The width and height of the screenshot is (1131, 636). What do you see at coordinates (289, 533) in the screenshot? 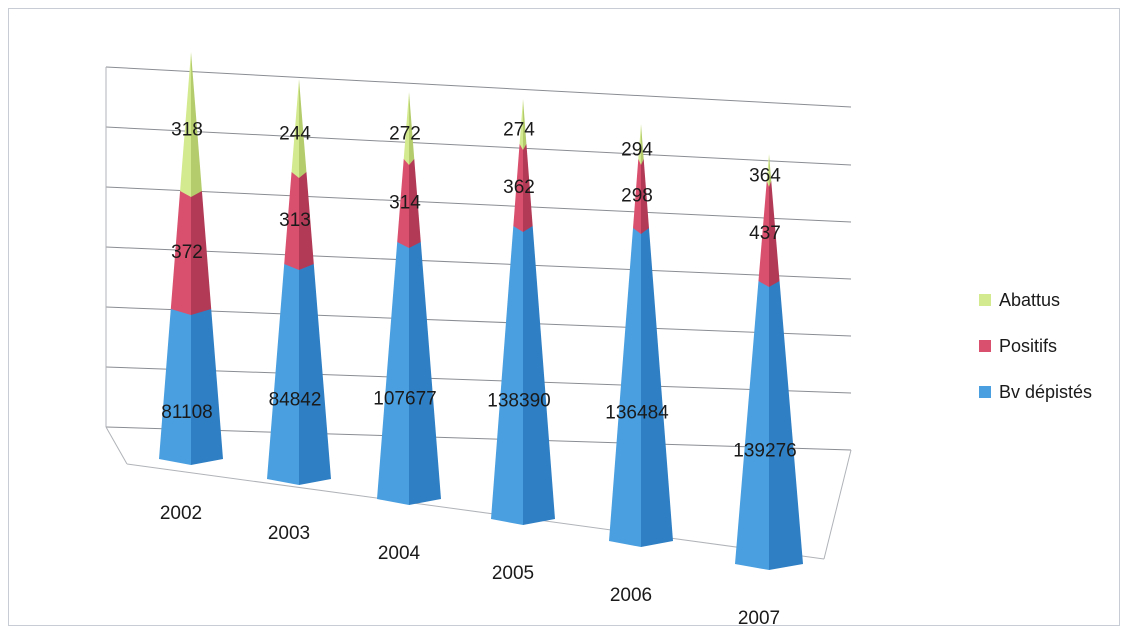
I see `x-tick-label-2003: 2003` at bounding box center [289, 533].